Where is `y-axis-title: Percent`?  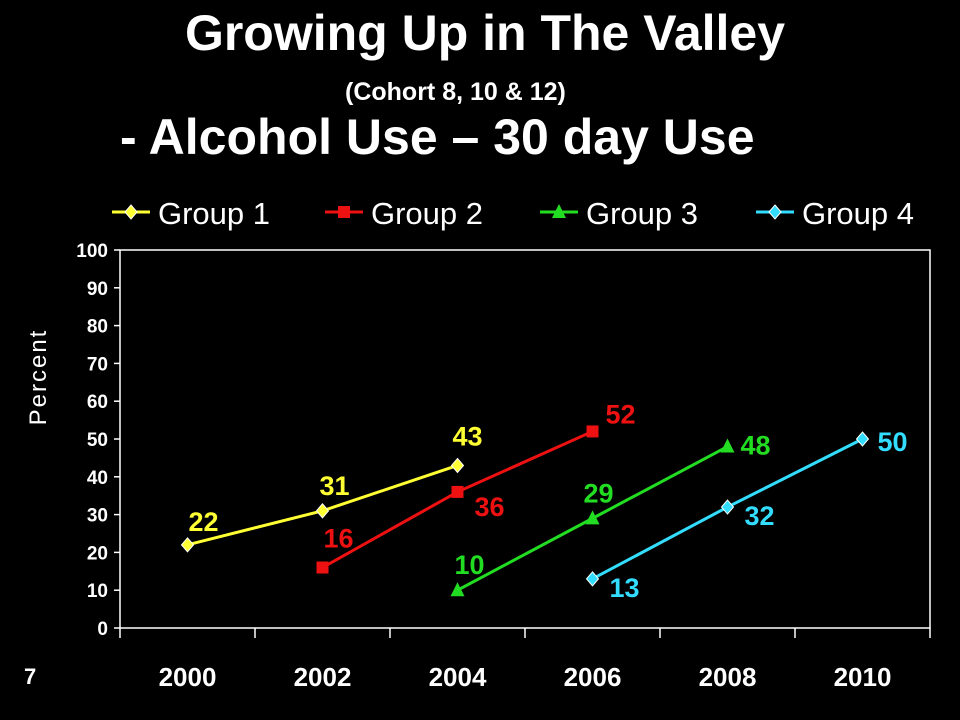
y-axis-title: Percent is located at coordinates (38, 377).